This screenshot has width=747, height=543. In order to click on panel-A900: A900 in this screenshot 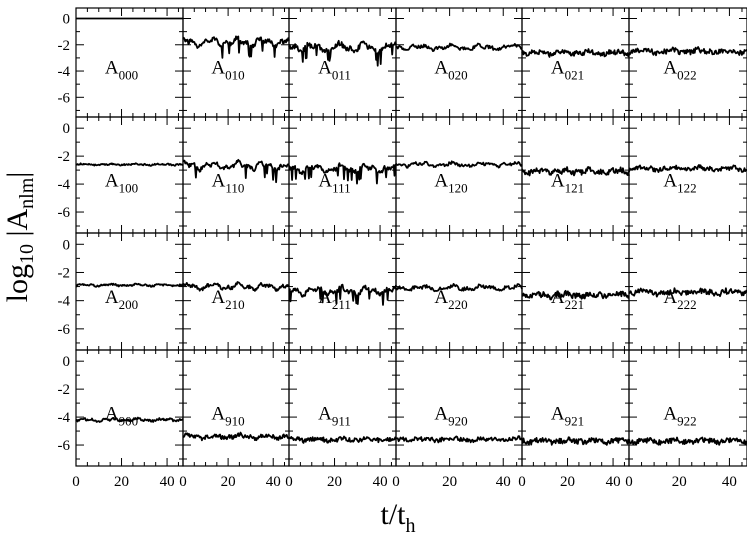, I will do `click(129, 408)`.